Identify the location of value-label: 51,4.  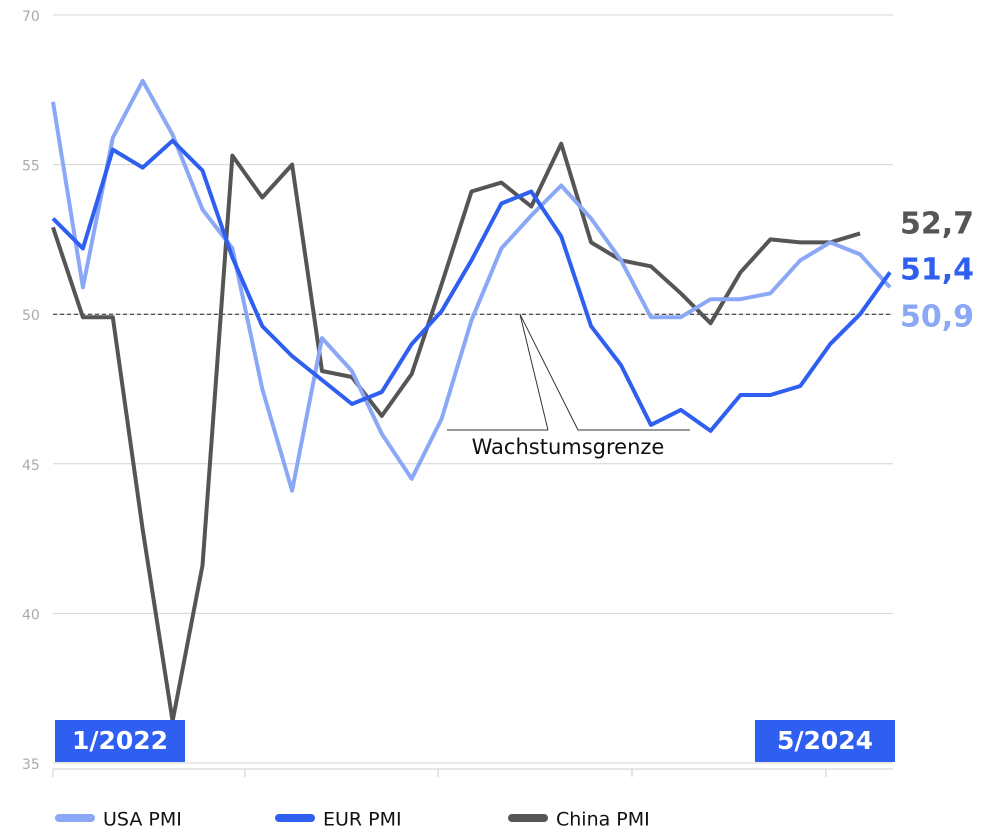
(937, 270).